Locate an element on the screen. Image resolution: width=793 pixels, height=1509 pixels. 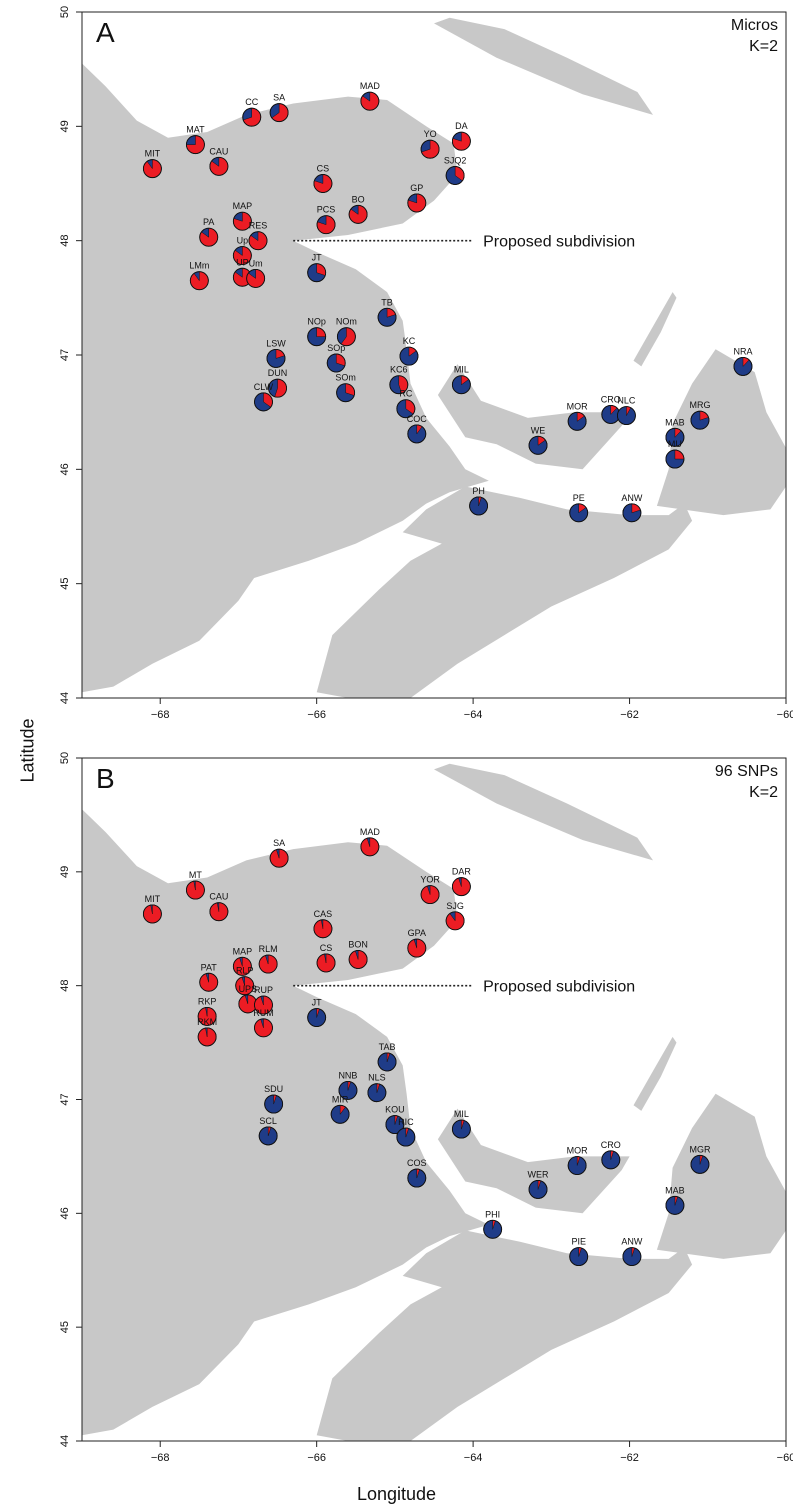
site-nra: NRA is located at coordinates (742, 361).